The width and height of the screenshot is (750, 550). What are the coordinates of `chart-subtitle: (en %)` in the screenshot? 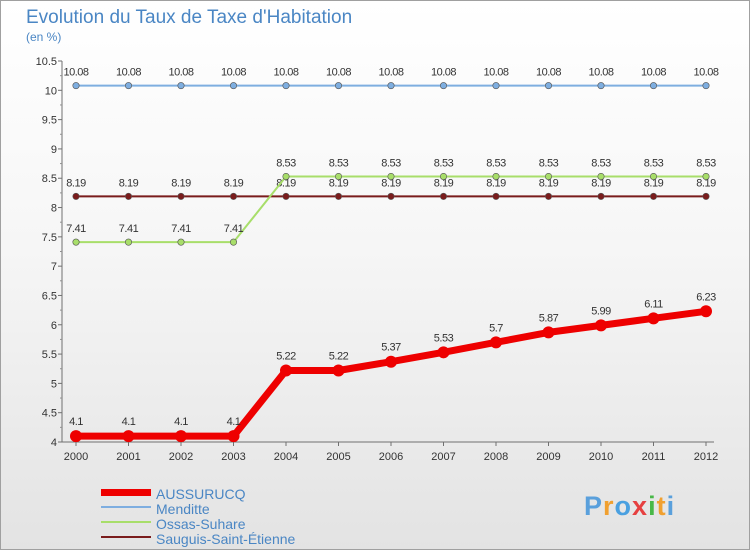 It's located at (44, 37).